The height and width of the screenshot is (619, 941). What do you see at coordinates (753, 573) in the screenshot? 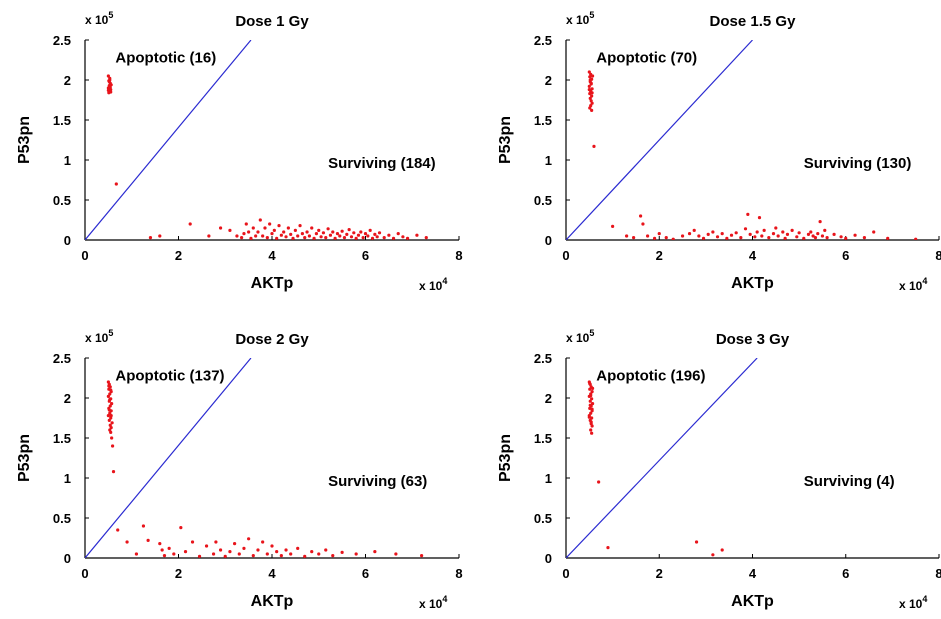
I see `x-tick-label: 4` at bounding box center [753, 573].